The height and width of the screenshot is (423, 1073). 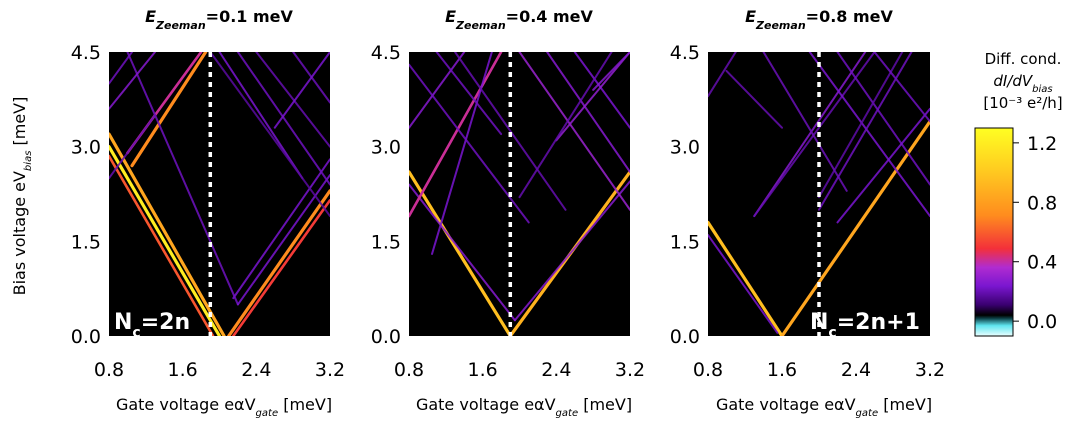 I want to click on colorbar-label-line1: Diff. cond., so click(x=1023, y=59).